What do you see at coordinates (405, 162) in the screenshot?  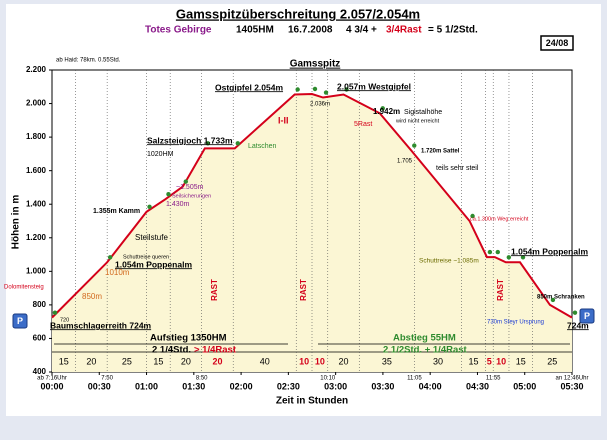 I see `annotation: 1.705` at bounding box center [405, 162].